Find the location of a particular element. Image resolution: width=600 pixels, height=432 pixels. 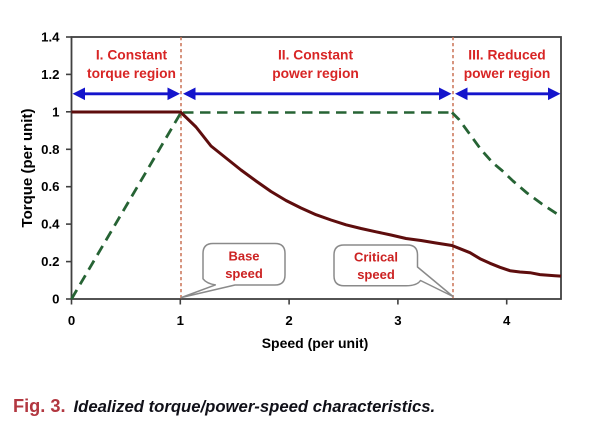

svg-text: 2 is located at coordinates (288, 320).